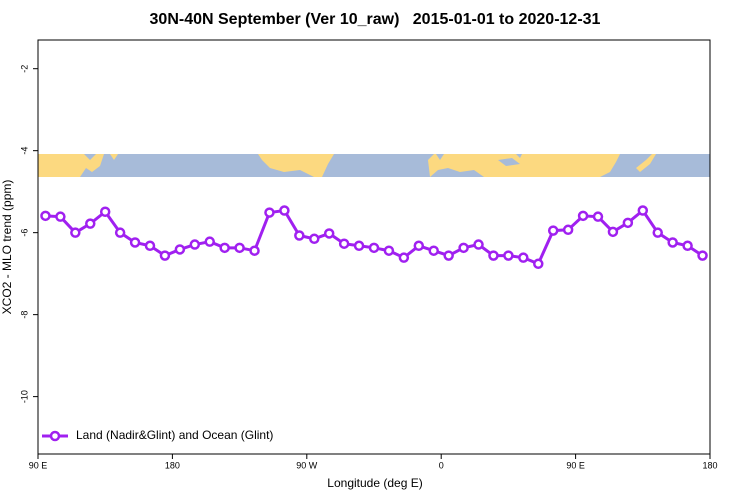  Describe the element at coordinates (174, 435) in the screenshot. I see `legend-label: Land (Nadir&Glint) and Ocean (Glint)` at that location.